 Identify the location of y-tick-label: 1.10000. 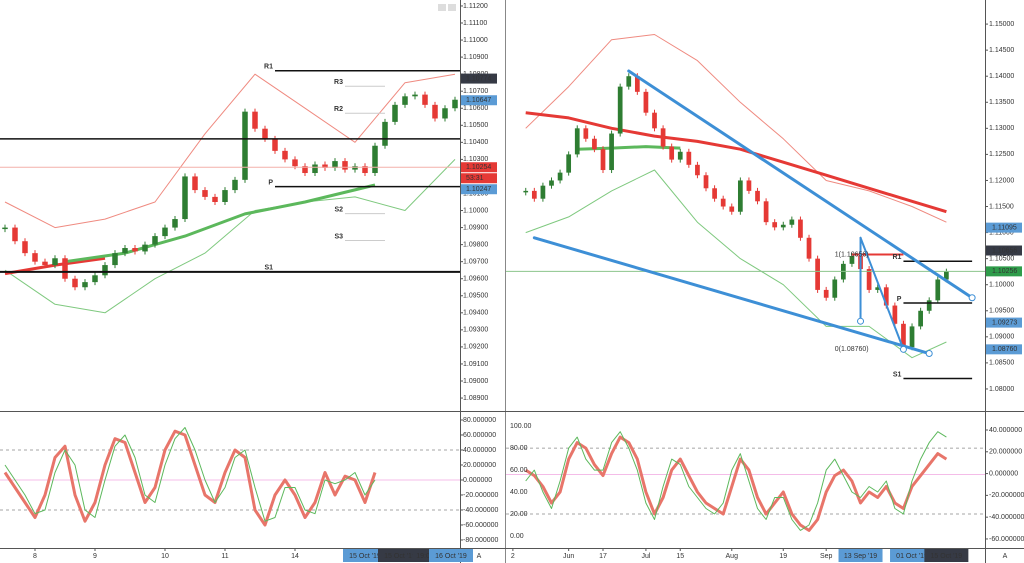
(1001, 285).